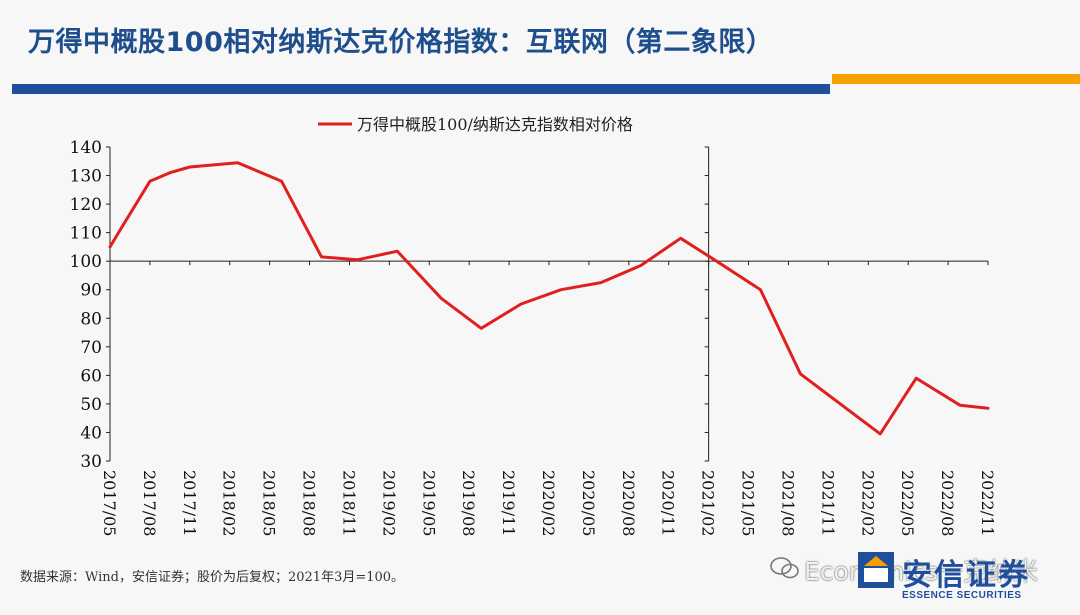  What do you see at coordinates (966, 575) in the screenshot?
I see `brand-name-cn: 安信证券` at bounding box center [966, 575].